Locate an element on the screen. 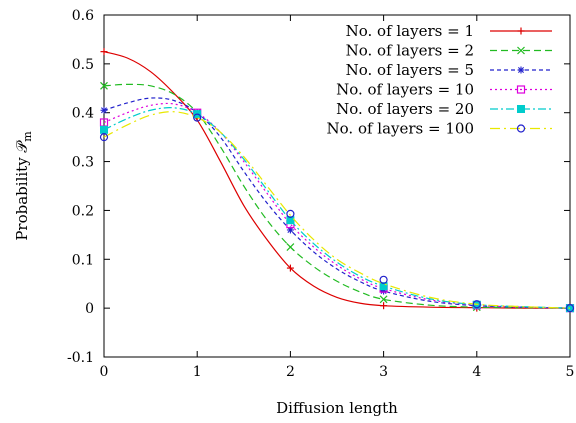 The width and height of the screenshot is (576, 423). legend-item: No. of layers = 2 is located at coordinates (449, 51).